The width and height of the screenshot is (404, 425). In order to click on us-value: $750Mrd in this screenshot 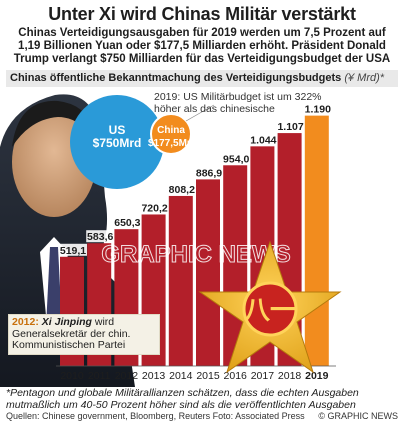, I will do `click(117, 143)`.